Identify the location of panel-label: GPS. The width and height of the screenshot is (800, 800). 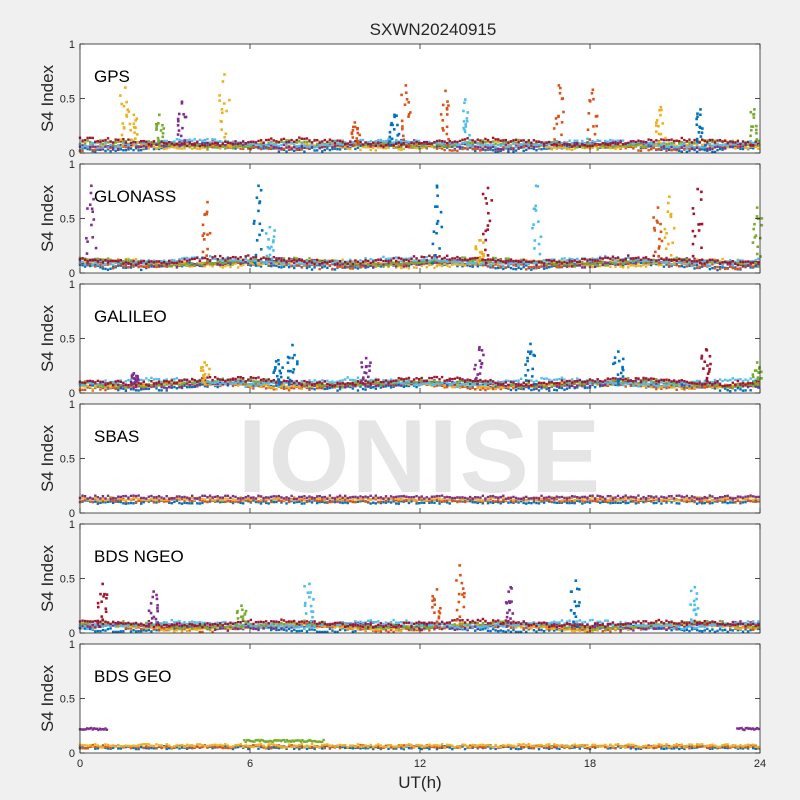
(112, 76).